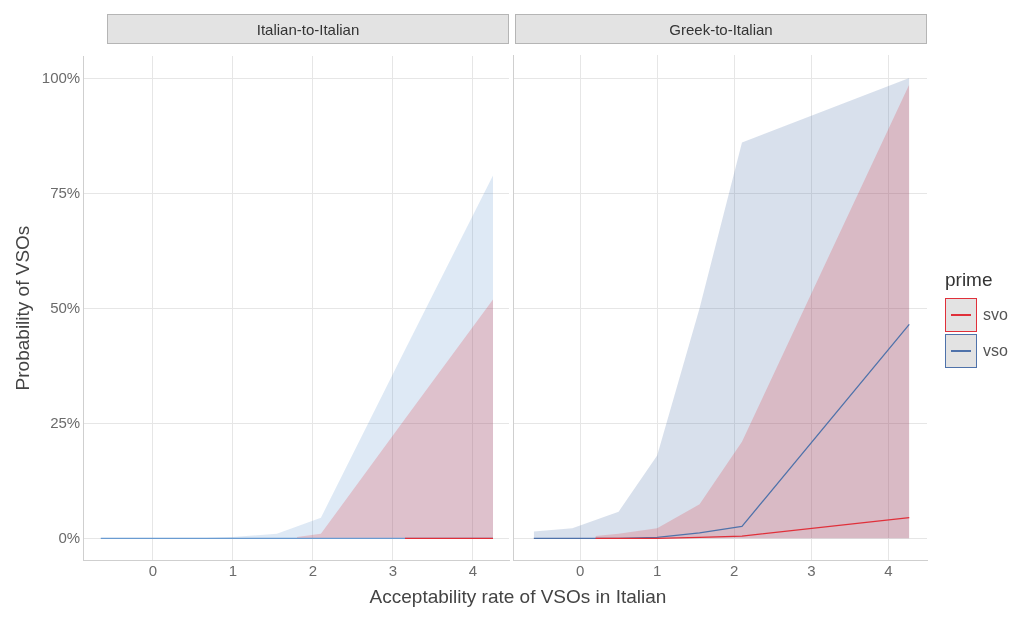 The image size is (1032, 627). Describe the element at coordinates (69, 537) in the screenshot. I see `y-tick-label: 0%` at that location.